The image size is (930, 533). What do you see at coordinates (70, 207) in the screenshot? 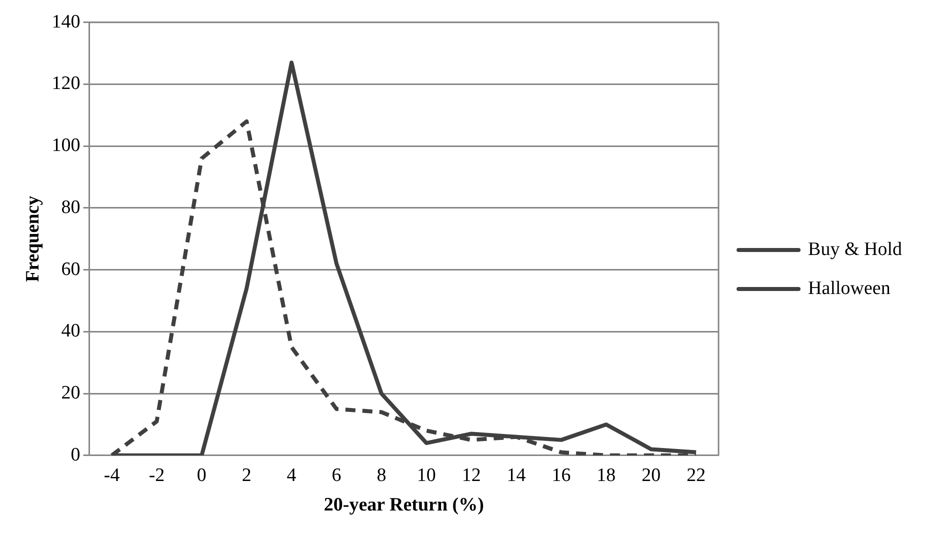
I see `y-tick-label: 80` at bounding box center [70, 207].